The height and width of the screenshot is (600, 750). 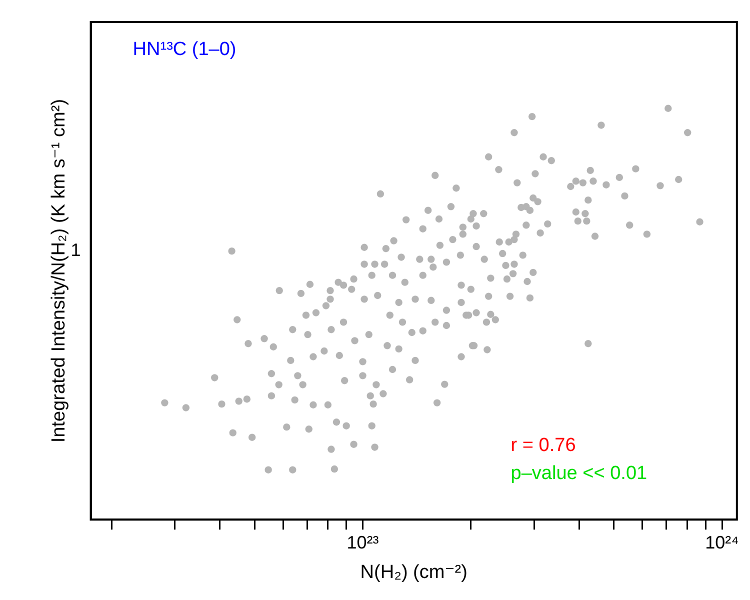 What do you see at coordinates (184, 49) in the screenshot?
I see `text: HN¹³C (1–0)` at bounding box center [184, 49].